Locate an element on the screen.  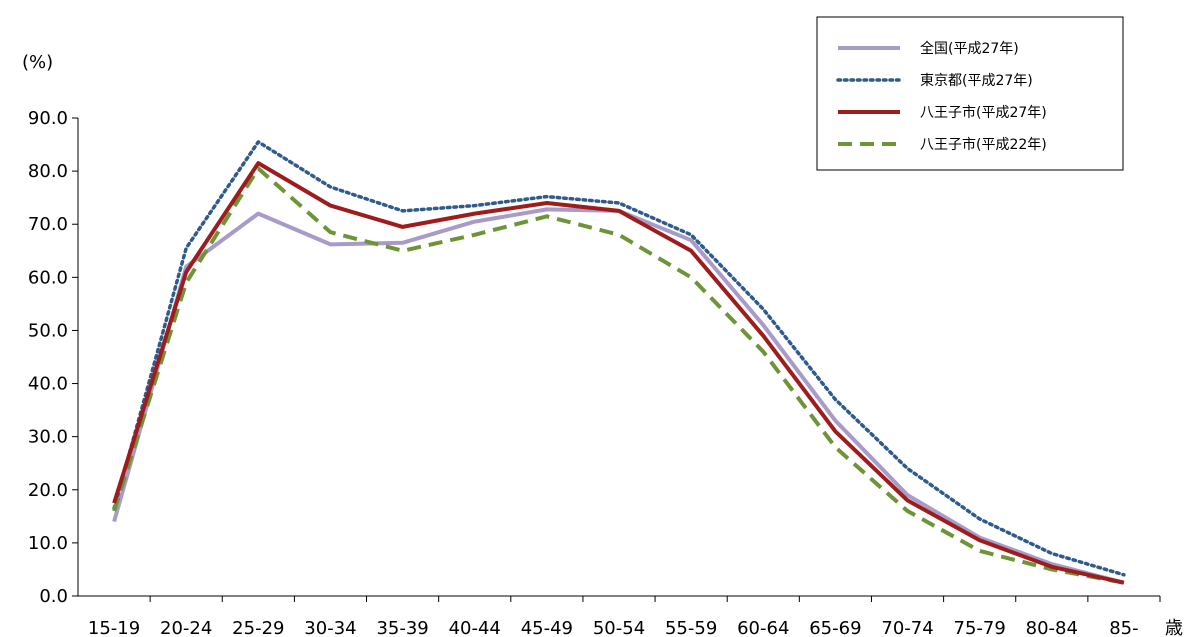
y-tick-label: 60.0 is located at coordinates (48, 277).